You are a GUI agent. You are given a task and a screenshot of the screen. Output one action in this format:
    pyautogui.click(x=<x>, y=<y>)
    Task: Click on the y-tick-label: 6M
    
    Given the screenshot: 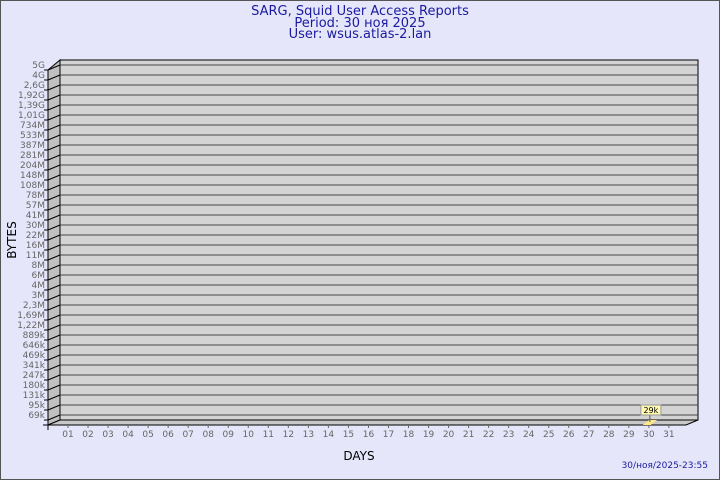 What is the action you would take?
    pyautogui.click(x=39, y=276)
    